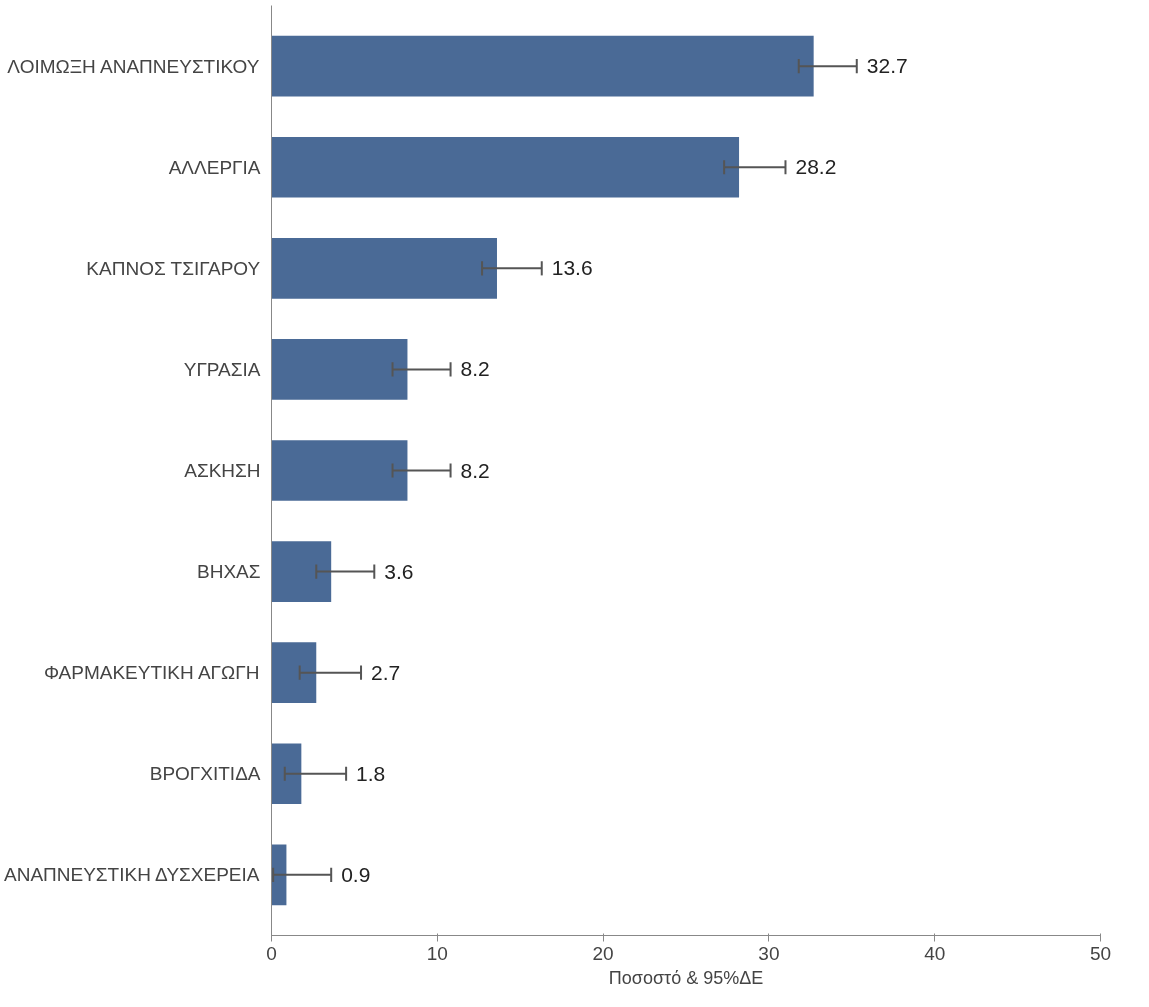 This screenshot has width=1149, height=1007. I want to click on data-label: 1.8, so click(371, 773).